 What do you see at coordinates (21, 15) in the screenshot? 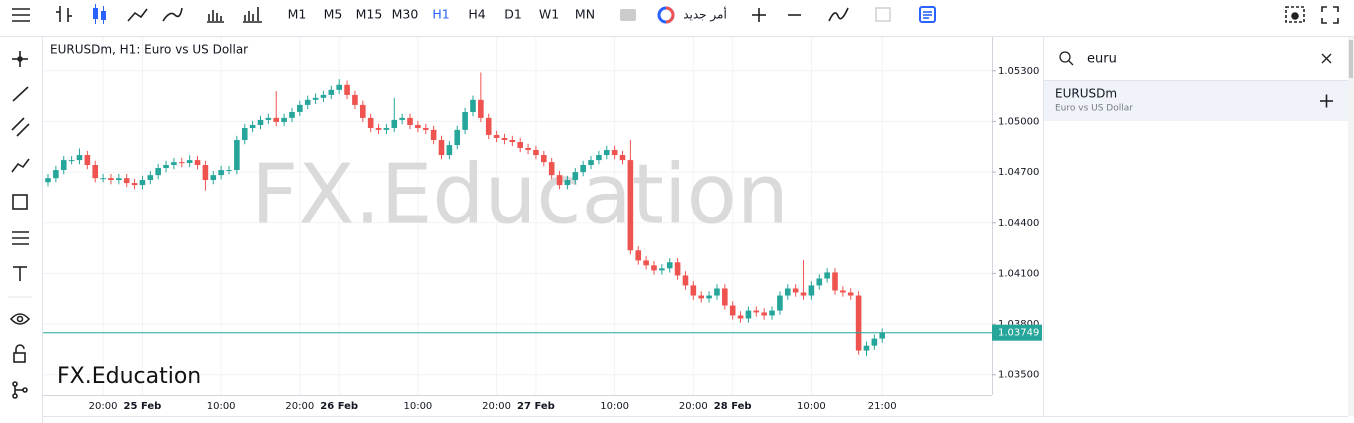
I see `menu-icon` at bounding box center [21, 15].